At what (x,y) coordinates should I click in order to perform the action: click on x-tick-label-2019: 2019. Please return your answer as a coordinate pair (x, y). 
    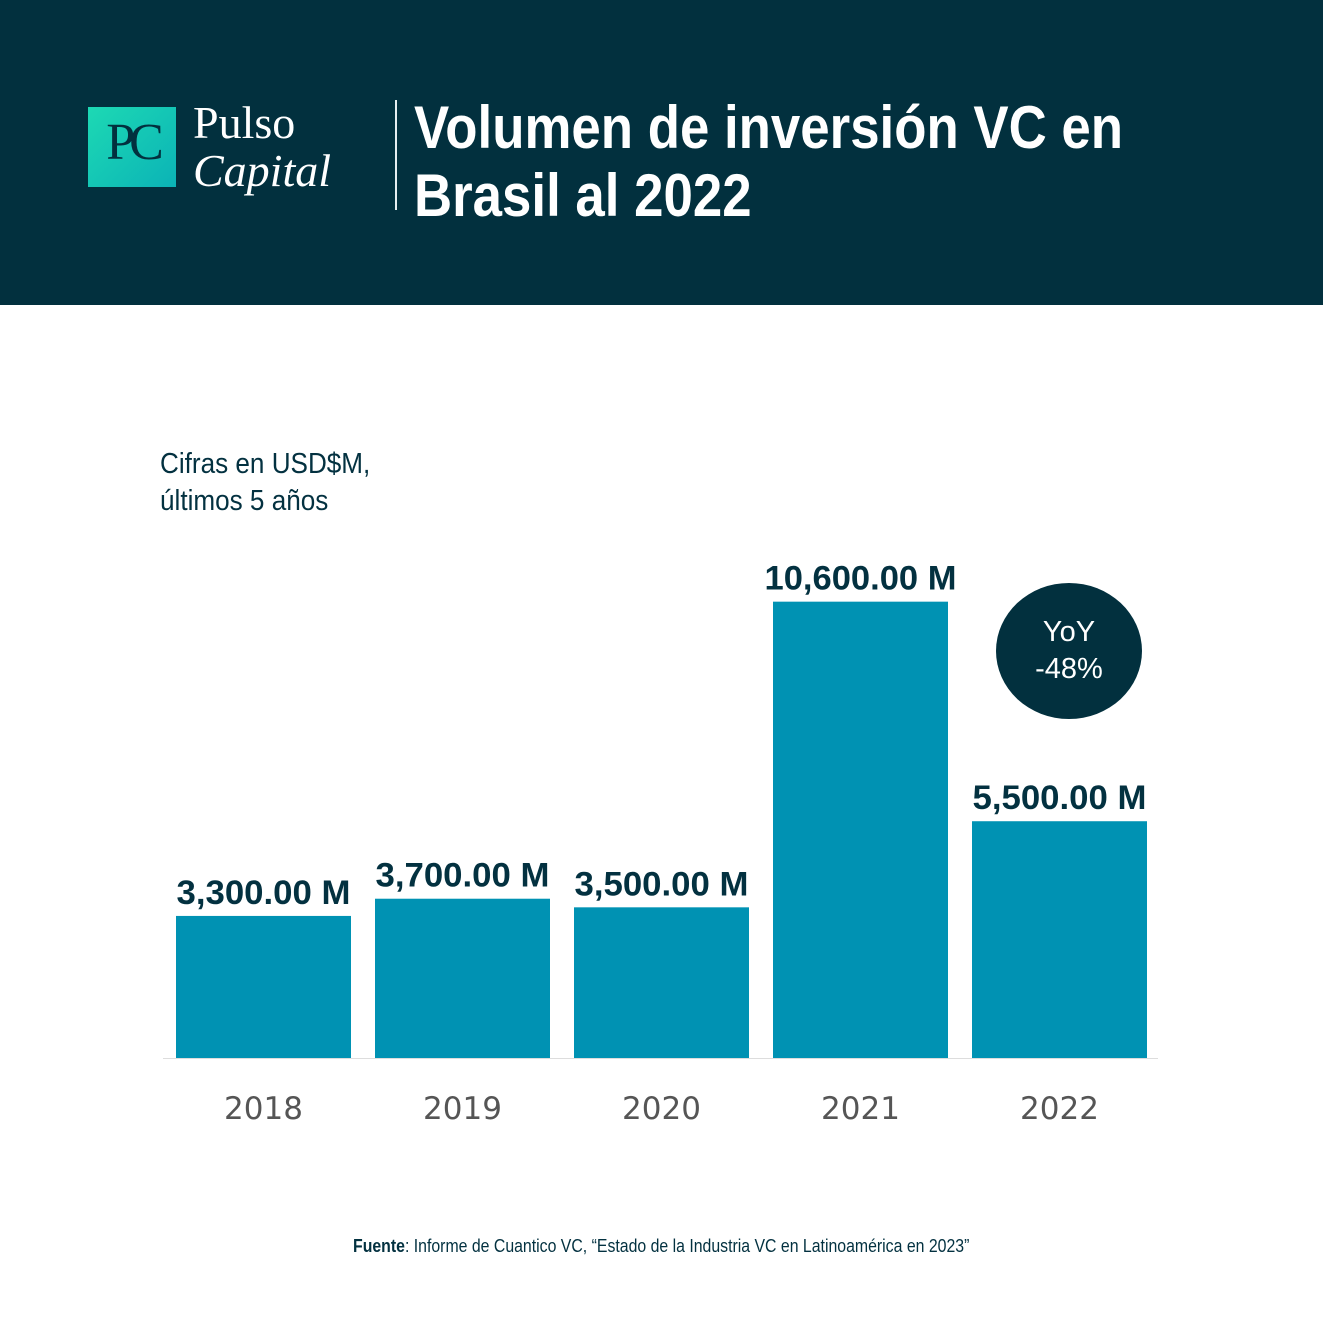
    Looking at the image, I should click on (462, 1109).